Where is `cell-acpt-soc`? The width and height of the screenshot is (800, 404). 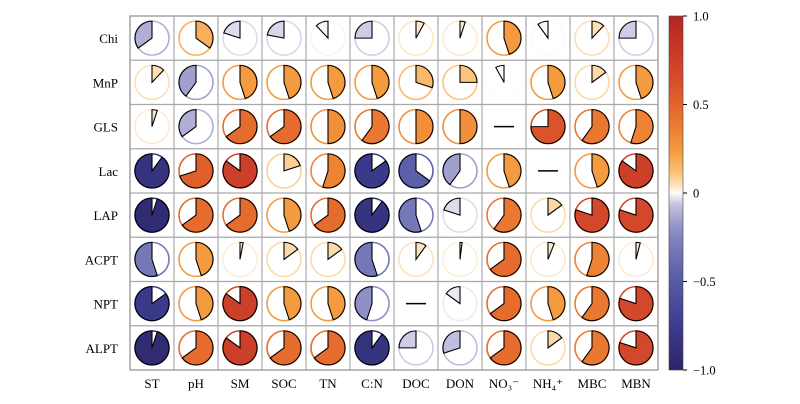 cell-acpt-soc is located at coordinates (284, 259).